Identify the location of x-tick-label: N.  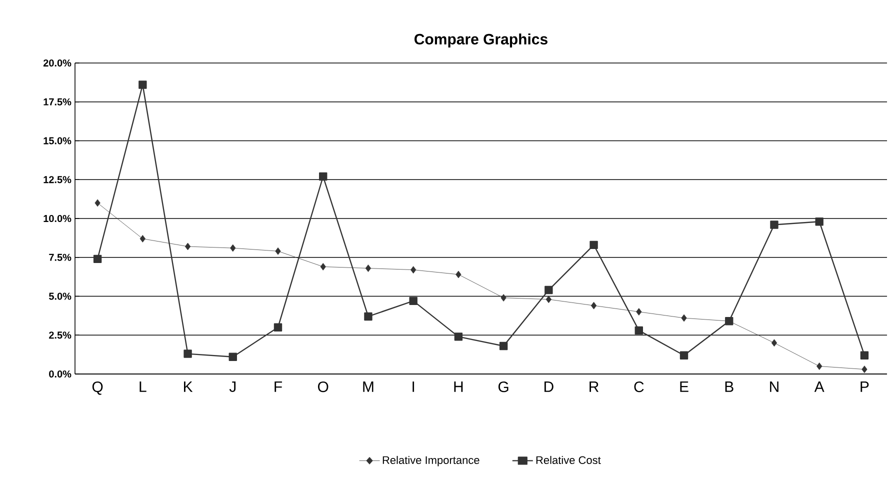
(774, 387).